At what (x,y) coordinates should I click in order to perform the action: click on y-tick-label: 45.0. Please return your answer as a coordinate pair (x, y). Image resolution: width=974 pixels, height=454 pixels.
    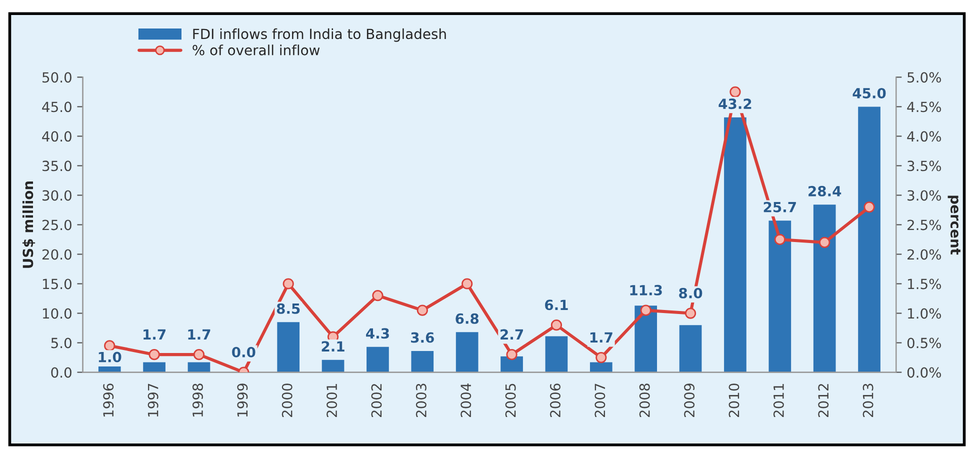
    Looking at the image, I should click on (57, 107).